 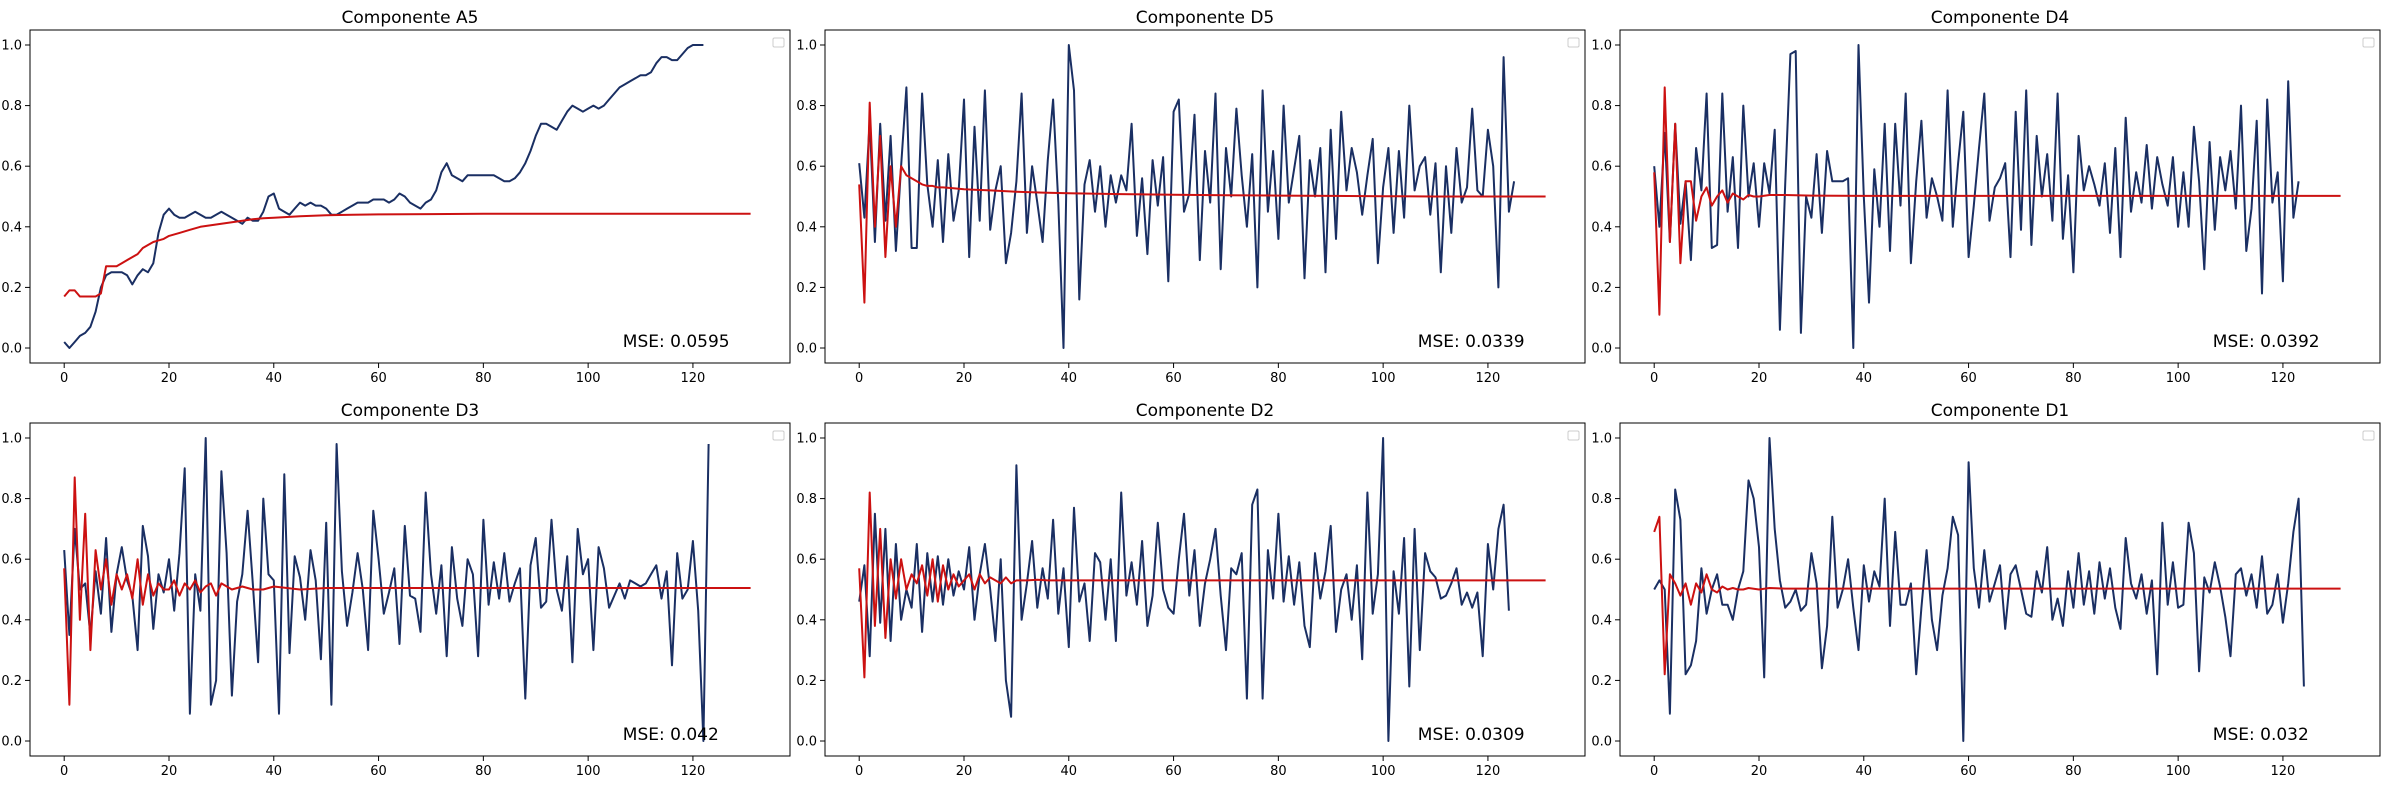 I want to click on subplot-title: Componente A5, so click(x=409, y=18).